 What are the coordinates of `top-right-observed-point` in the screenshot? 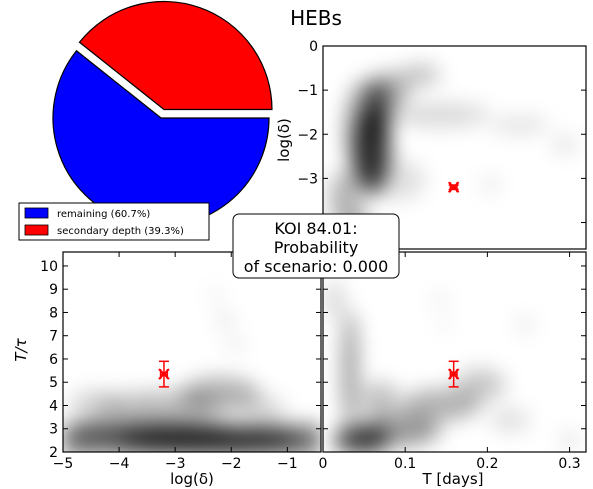 It's located at (453, 187).